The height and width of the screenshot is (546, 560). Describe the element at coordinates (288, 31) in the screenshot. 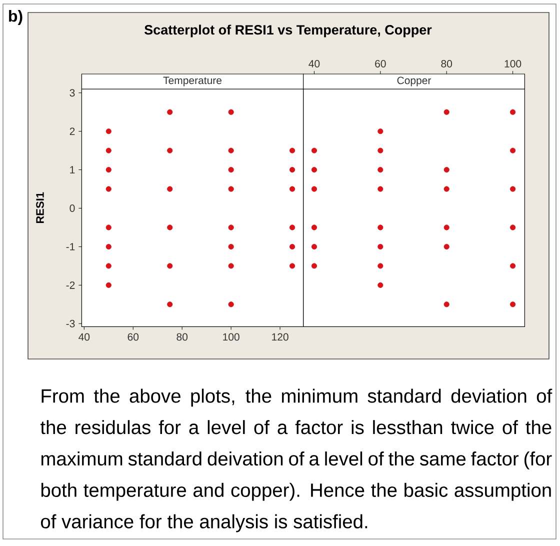

I see `chart-title: Scatterplot of RESI1 vs Temperature, Copper` at that location.